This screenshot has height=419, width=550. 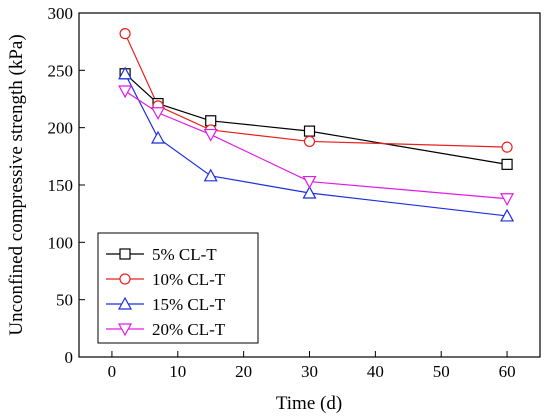 I want to click on legend: 5% CL-T 10% CL-T 15% CL-T 20% CL-T, so click(x=178, y=288).